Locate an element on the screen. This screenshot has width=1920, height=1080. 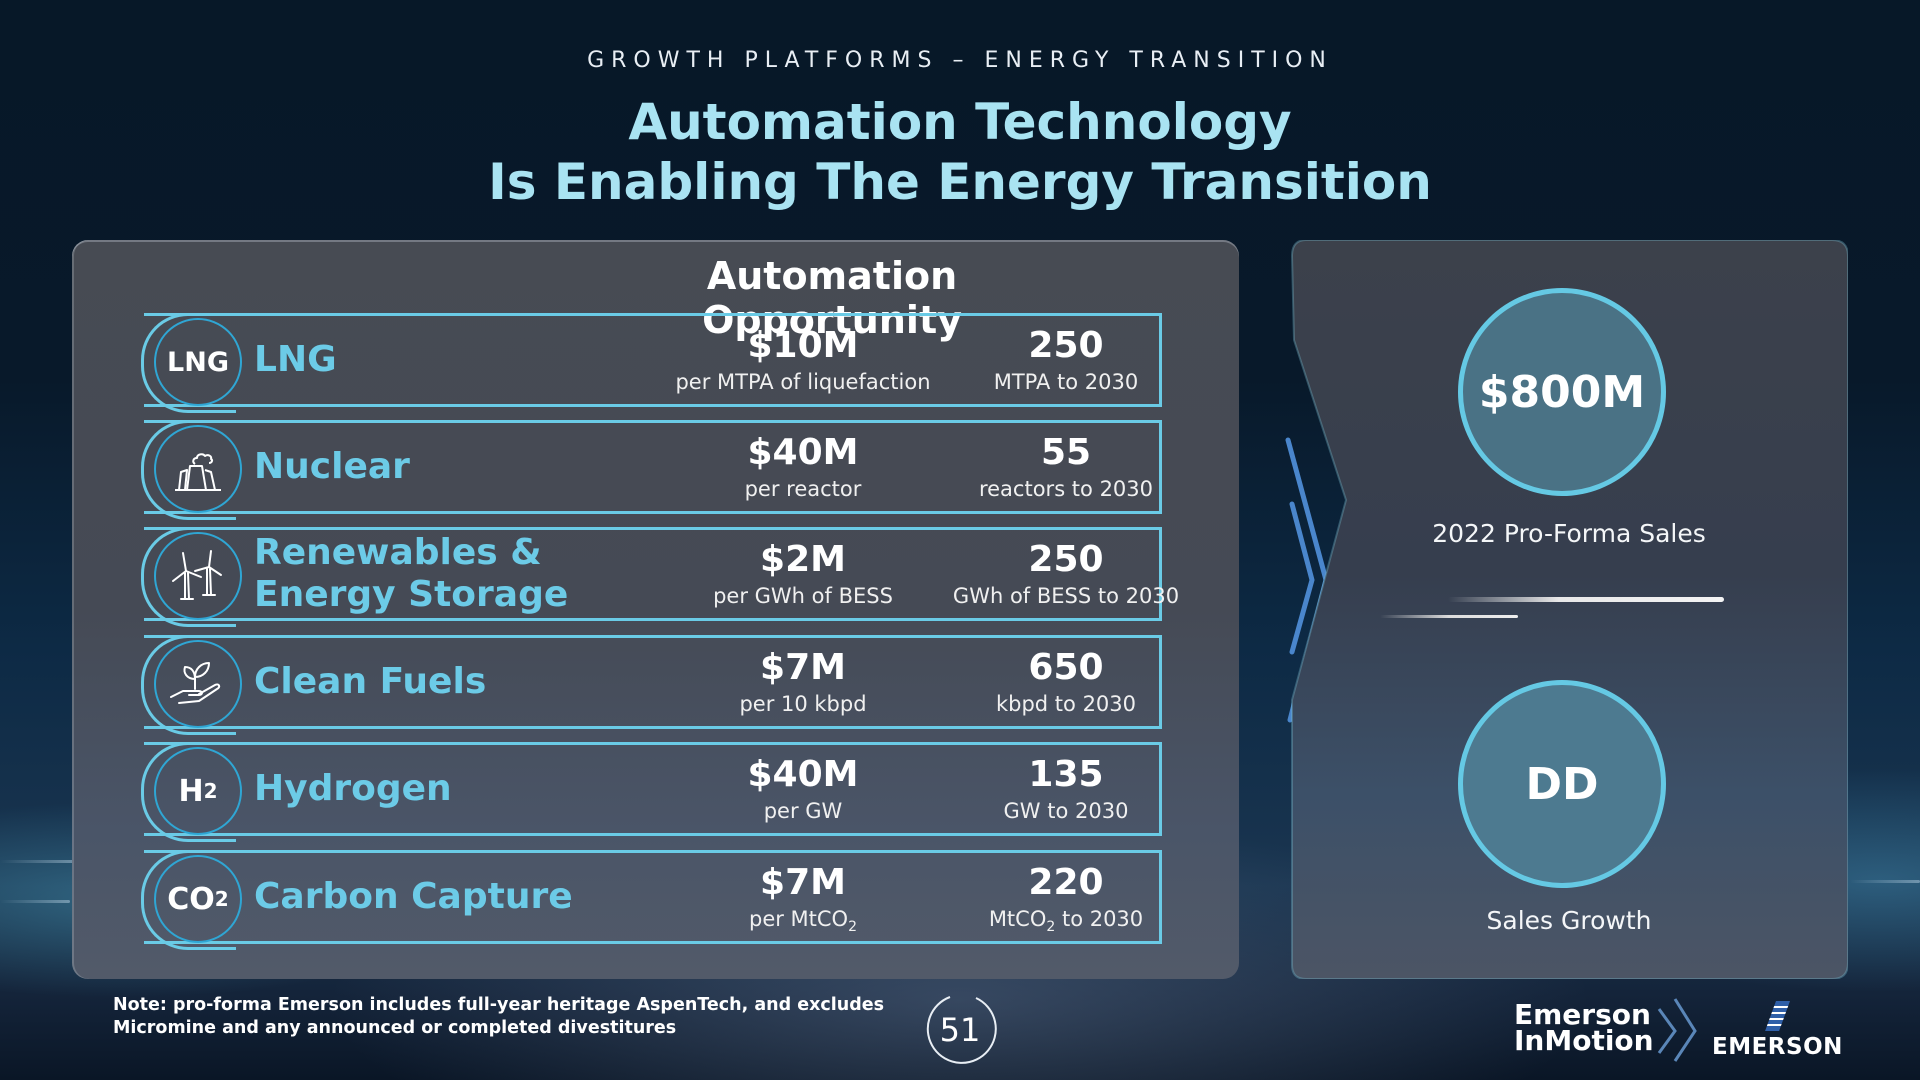
icon-text: H is located at coordinates (191, 791).